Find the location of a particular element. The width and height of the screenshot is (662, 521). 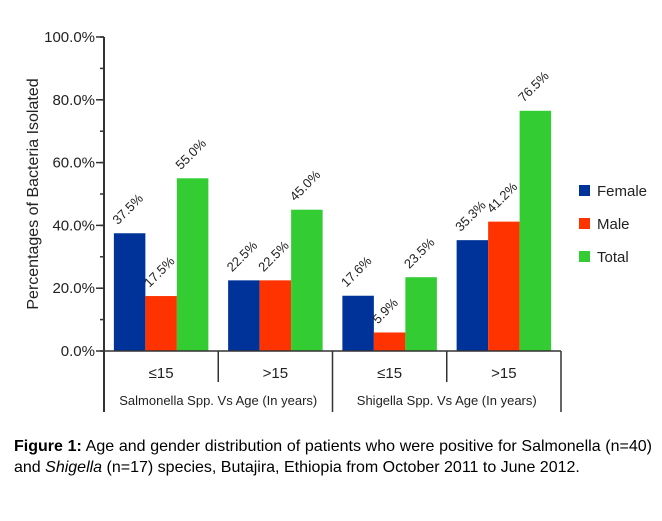

x-group-label: Salmonella Spp. Vs Age (In years) is located at coordinates (218, 400).